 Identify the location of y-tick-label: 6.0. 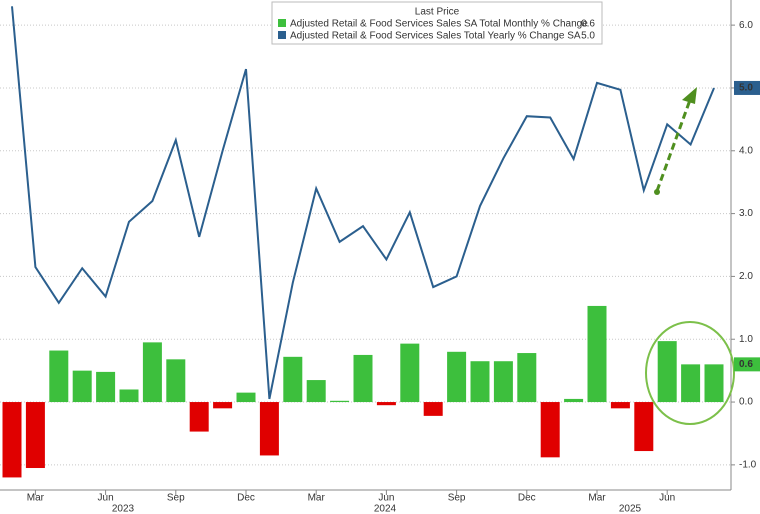
(746, 25).